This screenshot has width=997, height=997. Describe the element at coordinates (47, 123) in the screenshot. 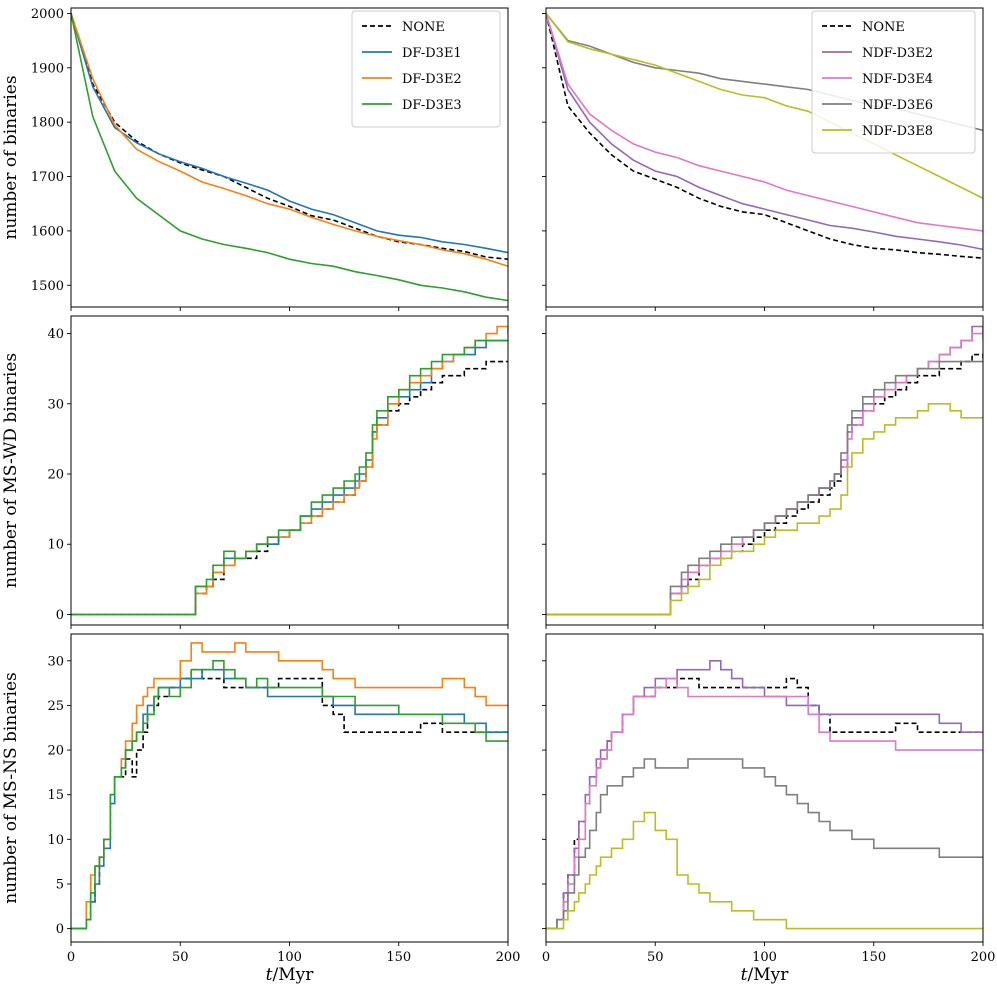

I see `y-tick-label: 1800` at that location.